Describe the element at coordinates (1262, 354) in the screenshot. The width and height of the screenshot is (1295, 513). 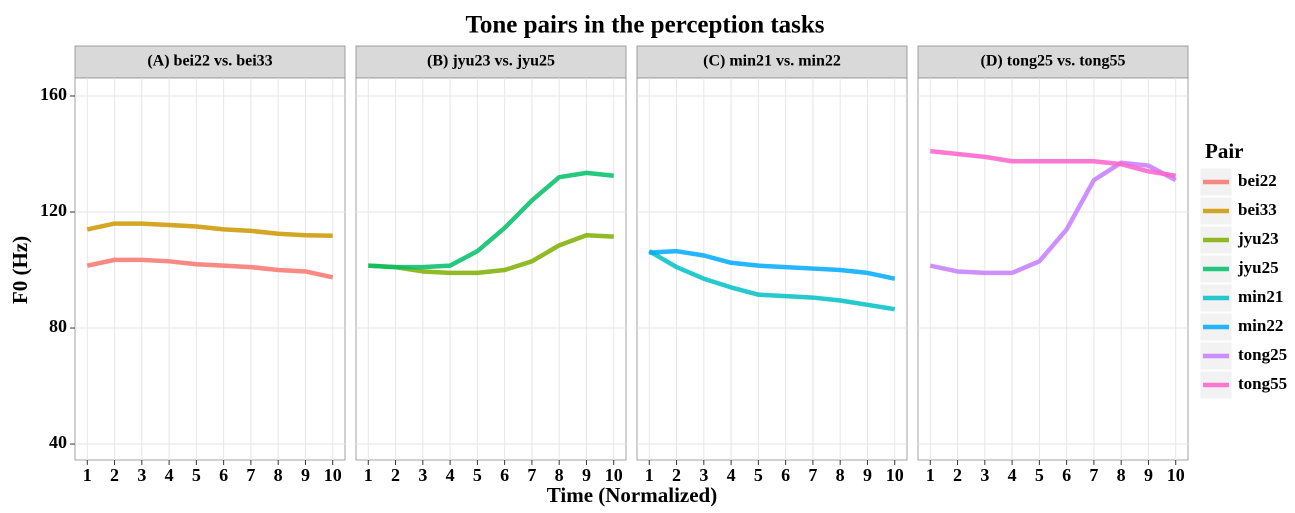
I see `legend-label: tong25` at that location.